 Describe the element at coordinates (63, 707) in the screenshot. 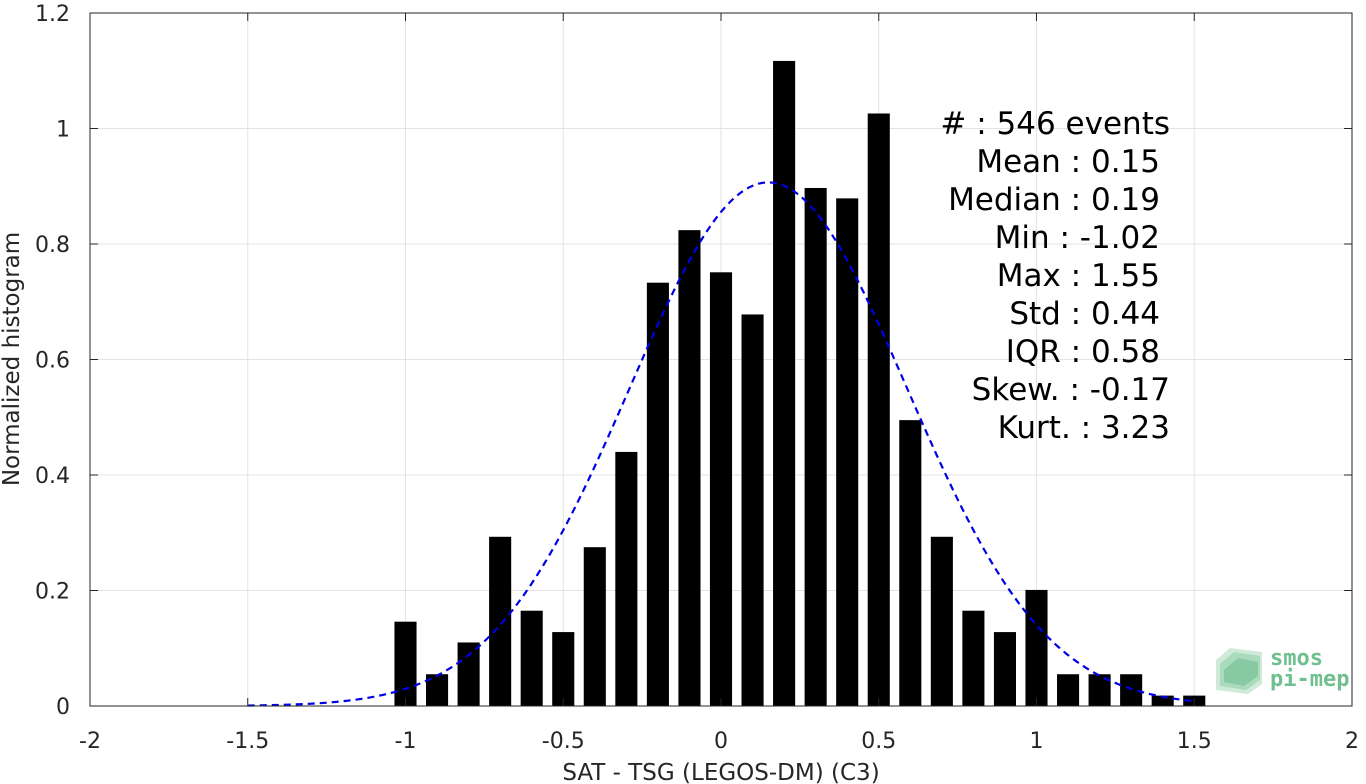

I see `y-tick-label: 0` at that location.